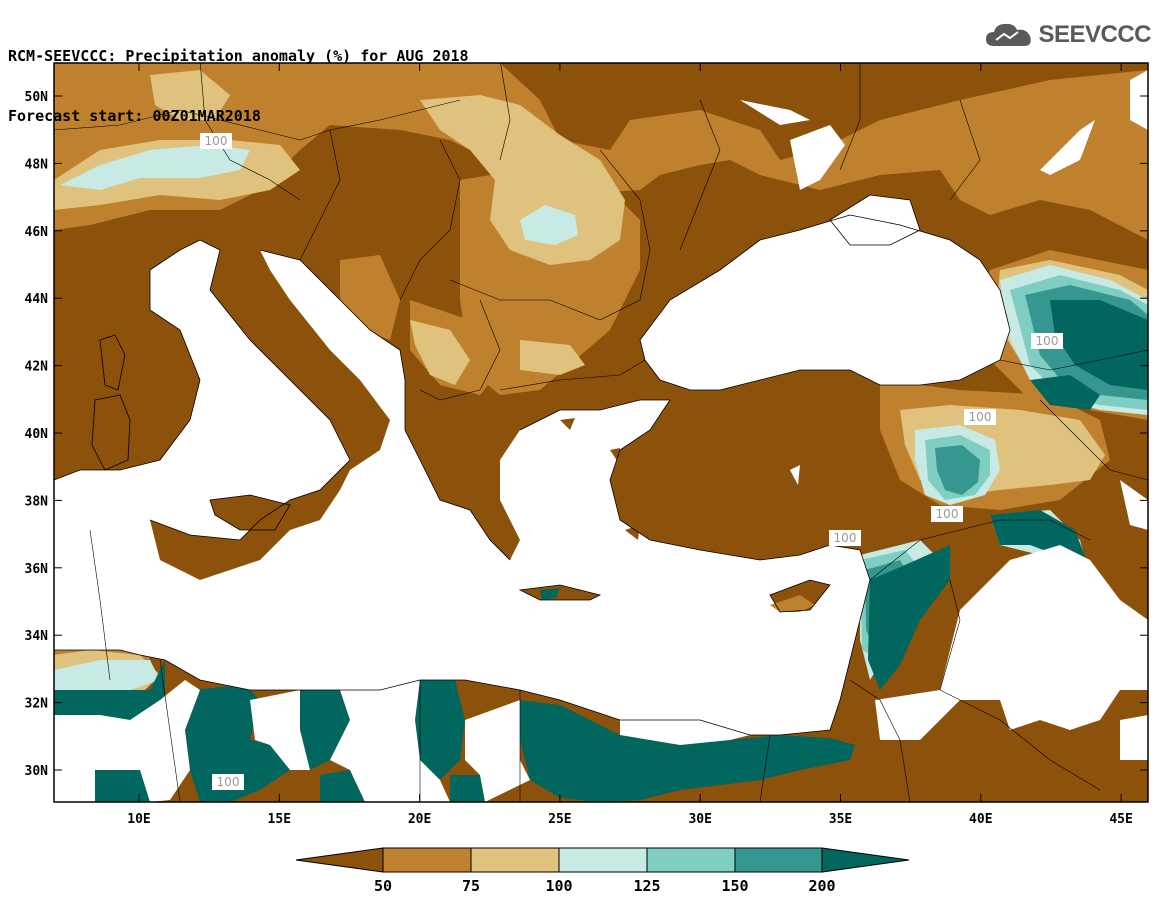  What do you see at coordinates (559, 819) in the screenshot?
I see `lon-tick-label: 25E` at bounding box center [559, 819].